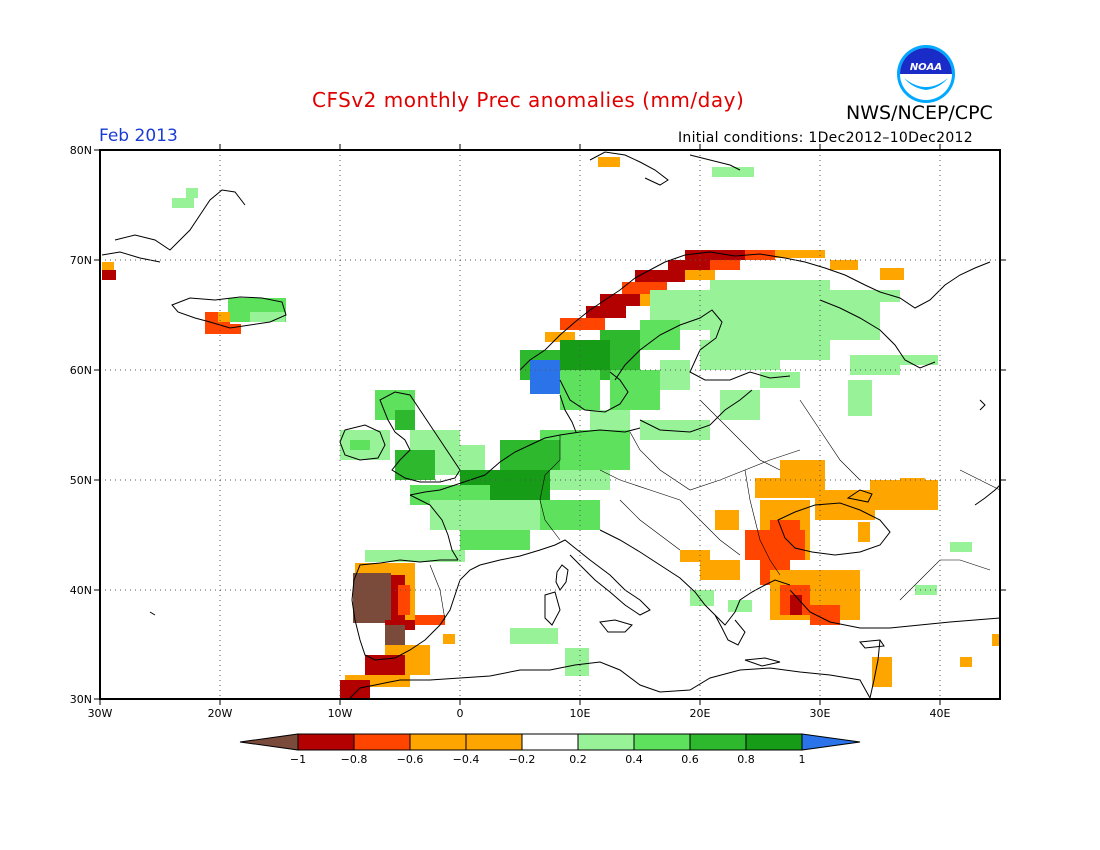 This screenshot has width=1100, height=850. I want to click on agency-label: NWS/NCEP/CPC, so click(919, 113).